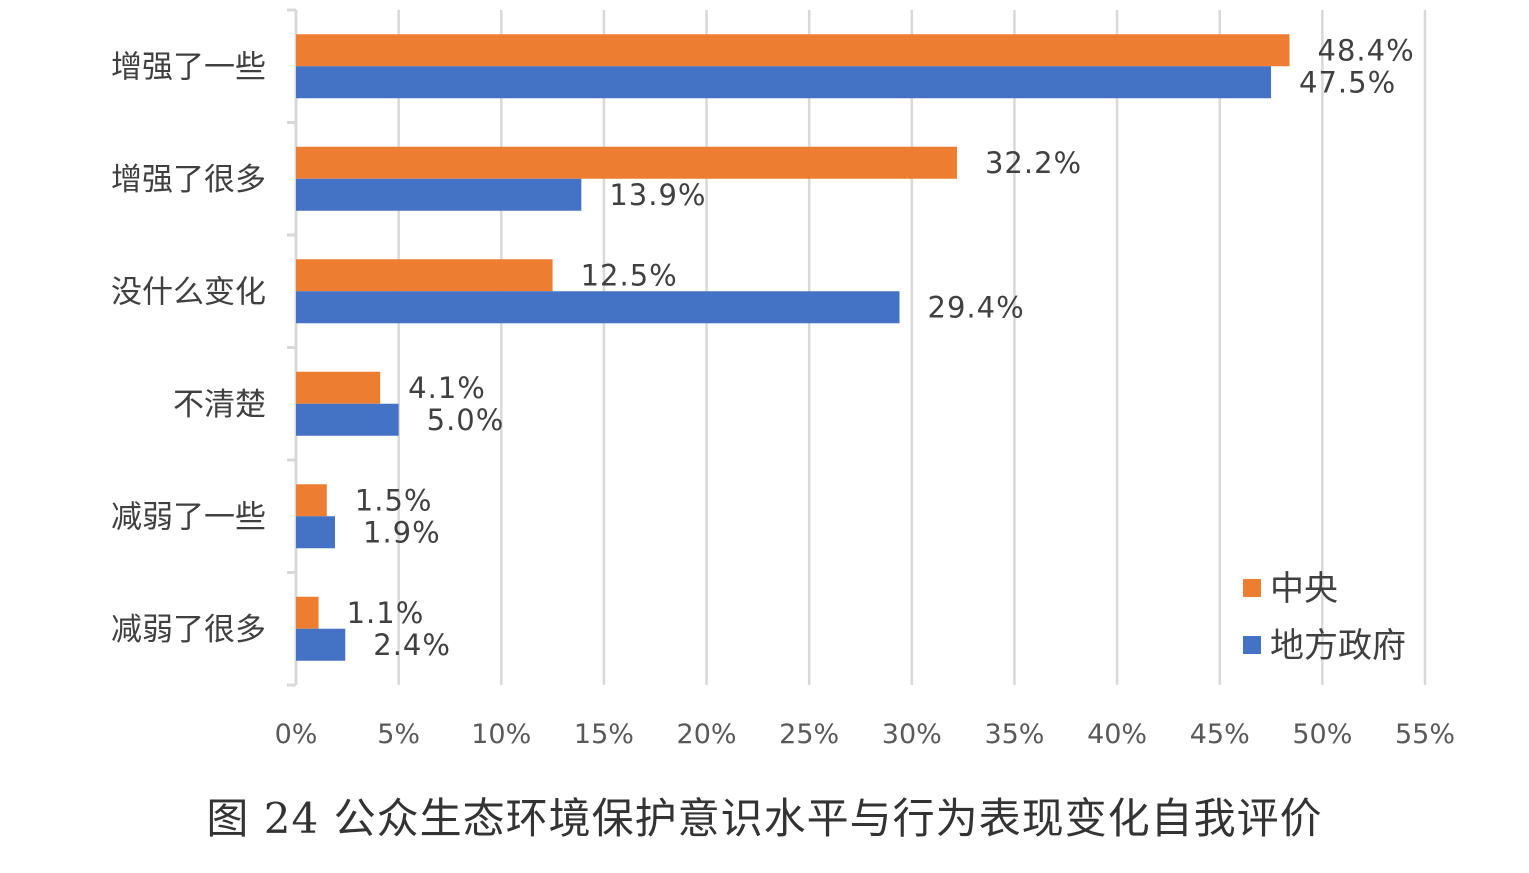  I want to click on data-label: 13.9%, so click(657, 195).